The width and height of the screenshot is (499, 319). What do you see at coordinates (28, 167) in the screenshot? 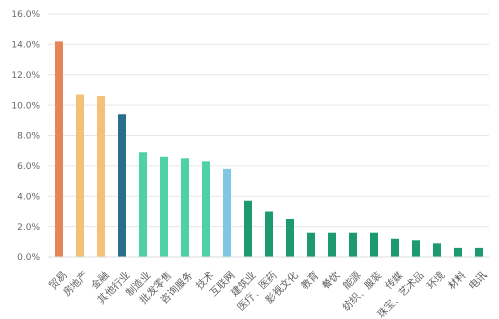
I see `y-tick-label: 6.0%` at bounding box center [28, 167].